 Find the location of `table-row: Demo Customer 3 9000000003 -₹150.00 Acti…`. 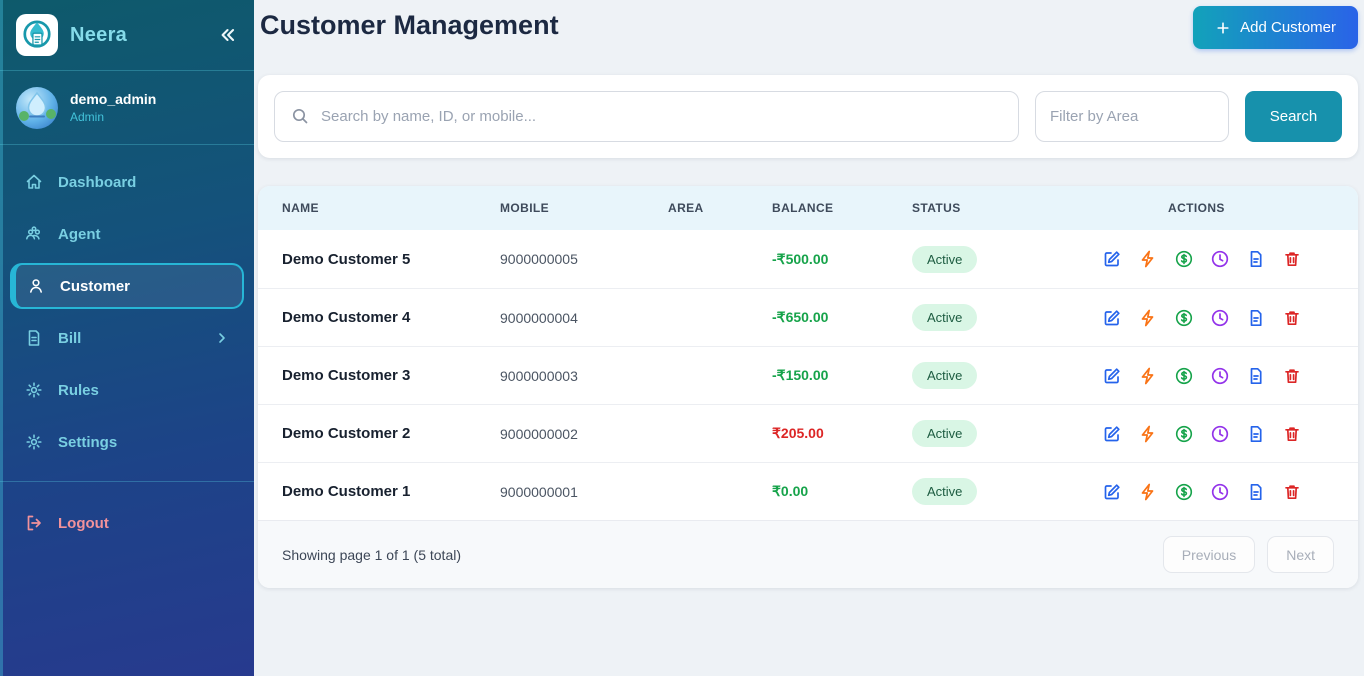

table-row: Demo Customer 3 9000000003 -₹150.00 Acti… is located at coordinates (808, 375).